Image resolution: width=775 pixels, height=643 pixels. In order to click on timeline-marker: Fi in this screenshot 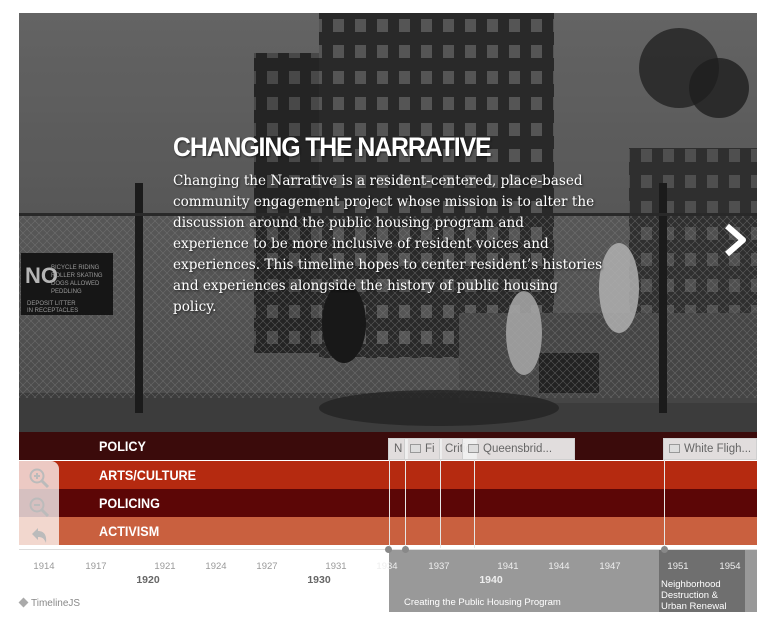, I will do `click(423, 449)`.